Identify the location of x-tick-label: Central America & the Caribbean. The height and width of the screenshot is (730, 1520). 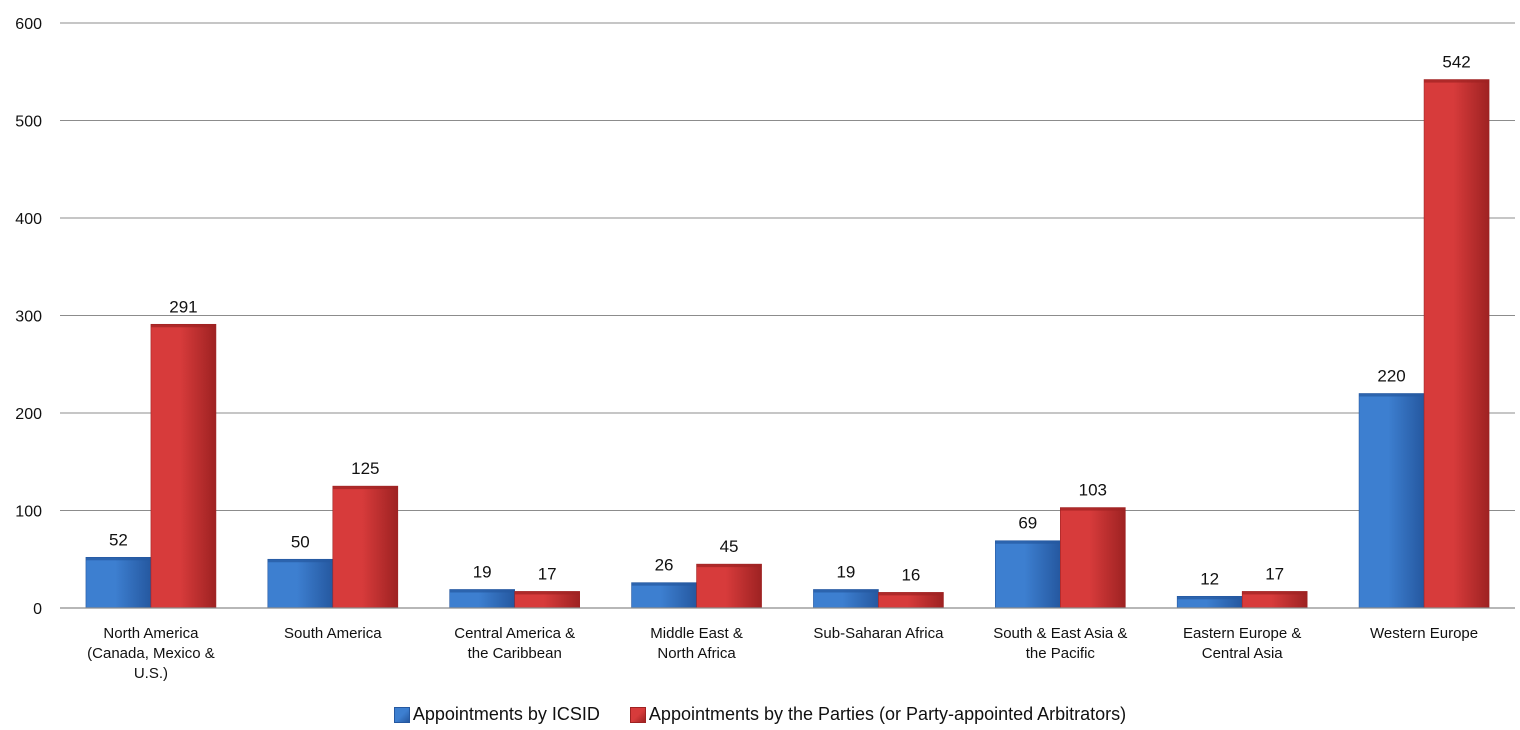
(514, 643).